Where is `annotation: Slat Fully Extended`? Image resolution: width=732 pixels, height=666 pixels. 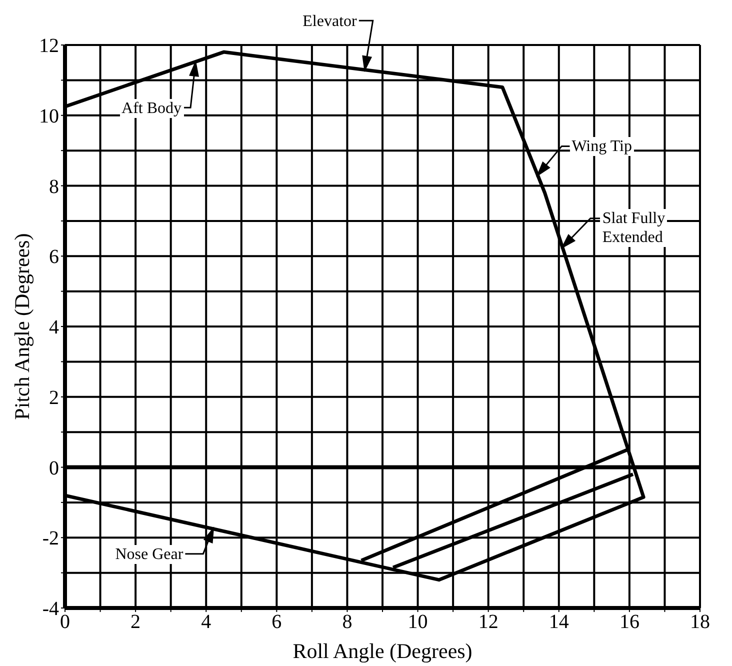
annotation: Slat Fully Extended is located at coordinates (634, 228).